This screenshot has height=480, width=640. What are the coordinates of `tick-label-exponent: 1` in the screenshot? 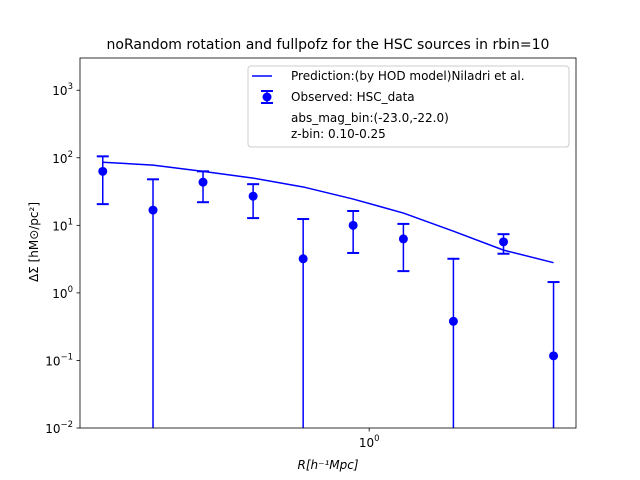 It's located at (70, 222).